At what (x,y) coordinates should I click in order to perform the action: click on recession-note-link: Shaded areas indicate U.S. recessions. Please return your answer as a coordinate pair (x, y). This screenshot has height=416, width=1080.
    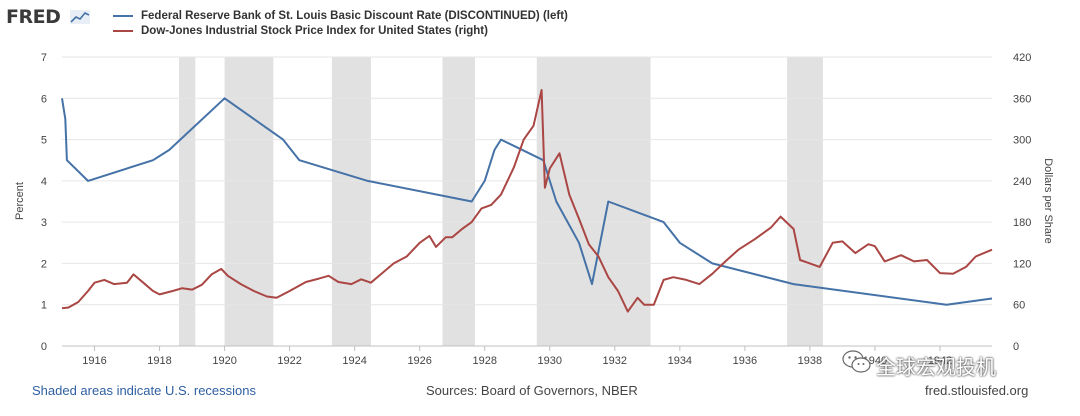
    Looking at the image, I should click on (144, 390).